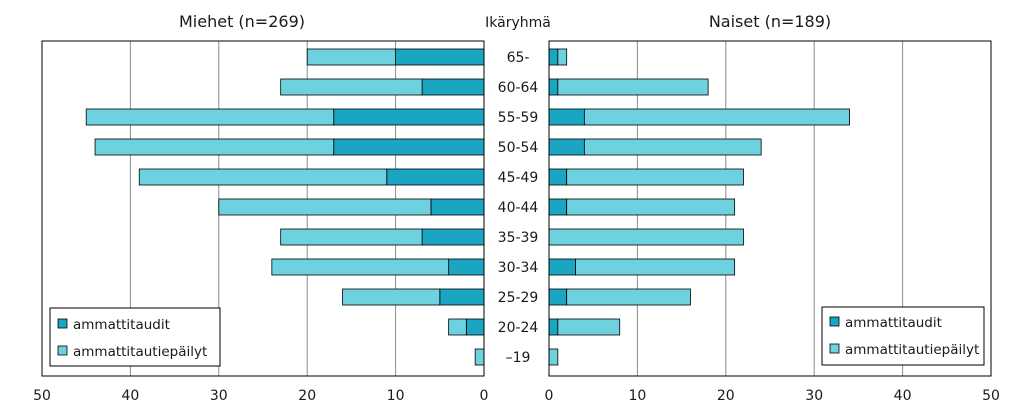 The image size is (1024, 415). What do you see at coordinates (646, 237) in the screenshot?
I see `bar-right-35-39-ammattitautiepailyt` at bounding box center [646, 237].